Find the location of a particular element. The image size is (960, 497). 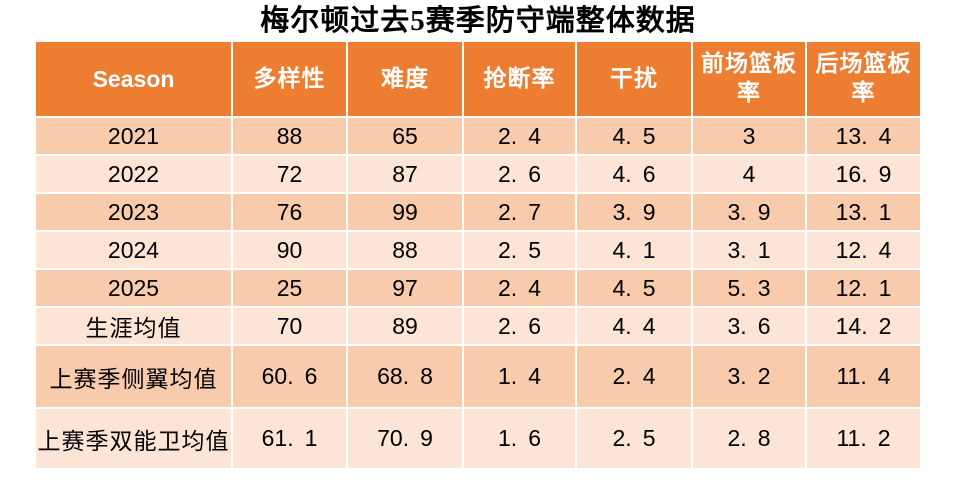

cell-value: 1. 6 is located at coordinates (519, 438).